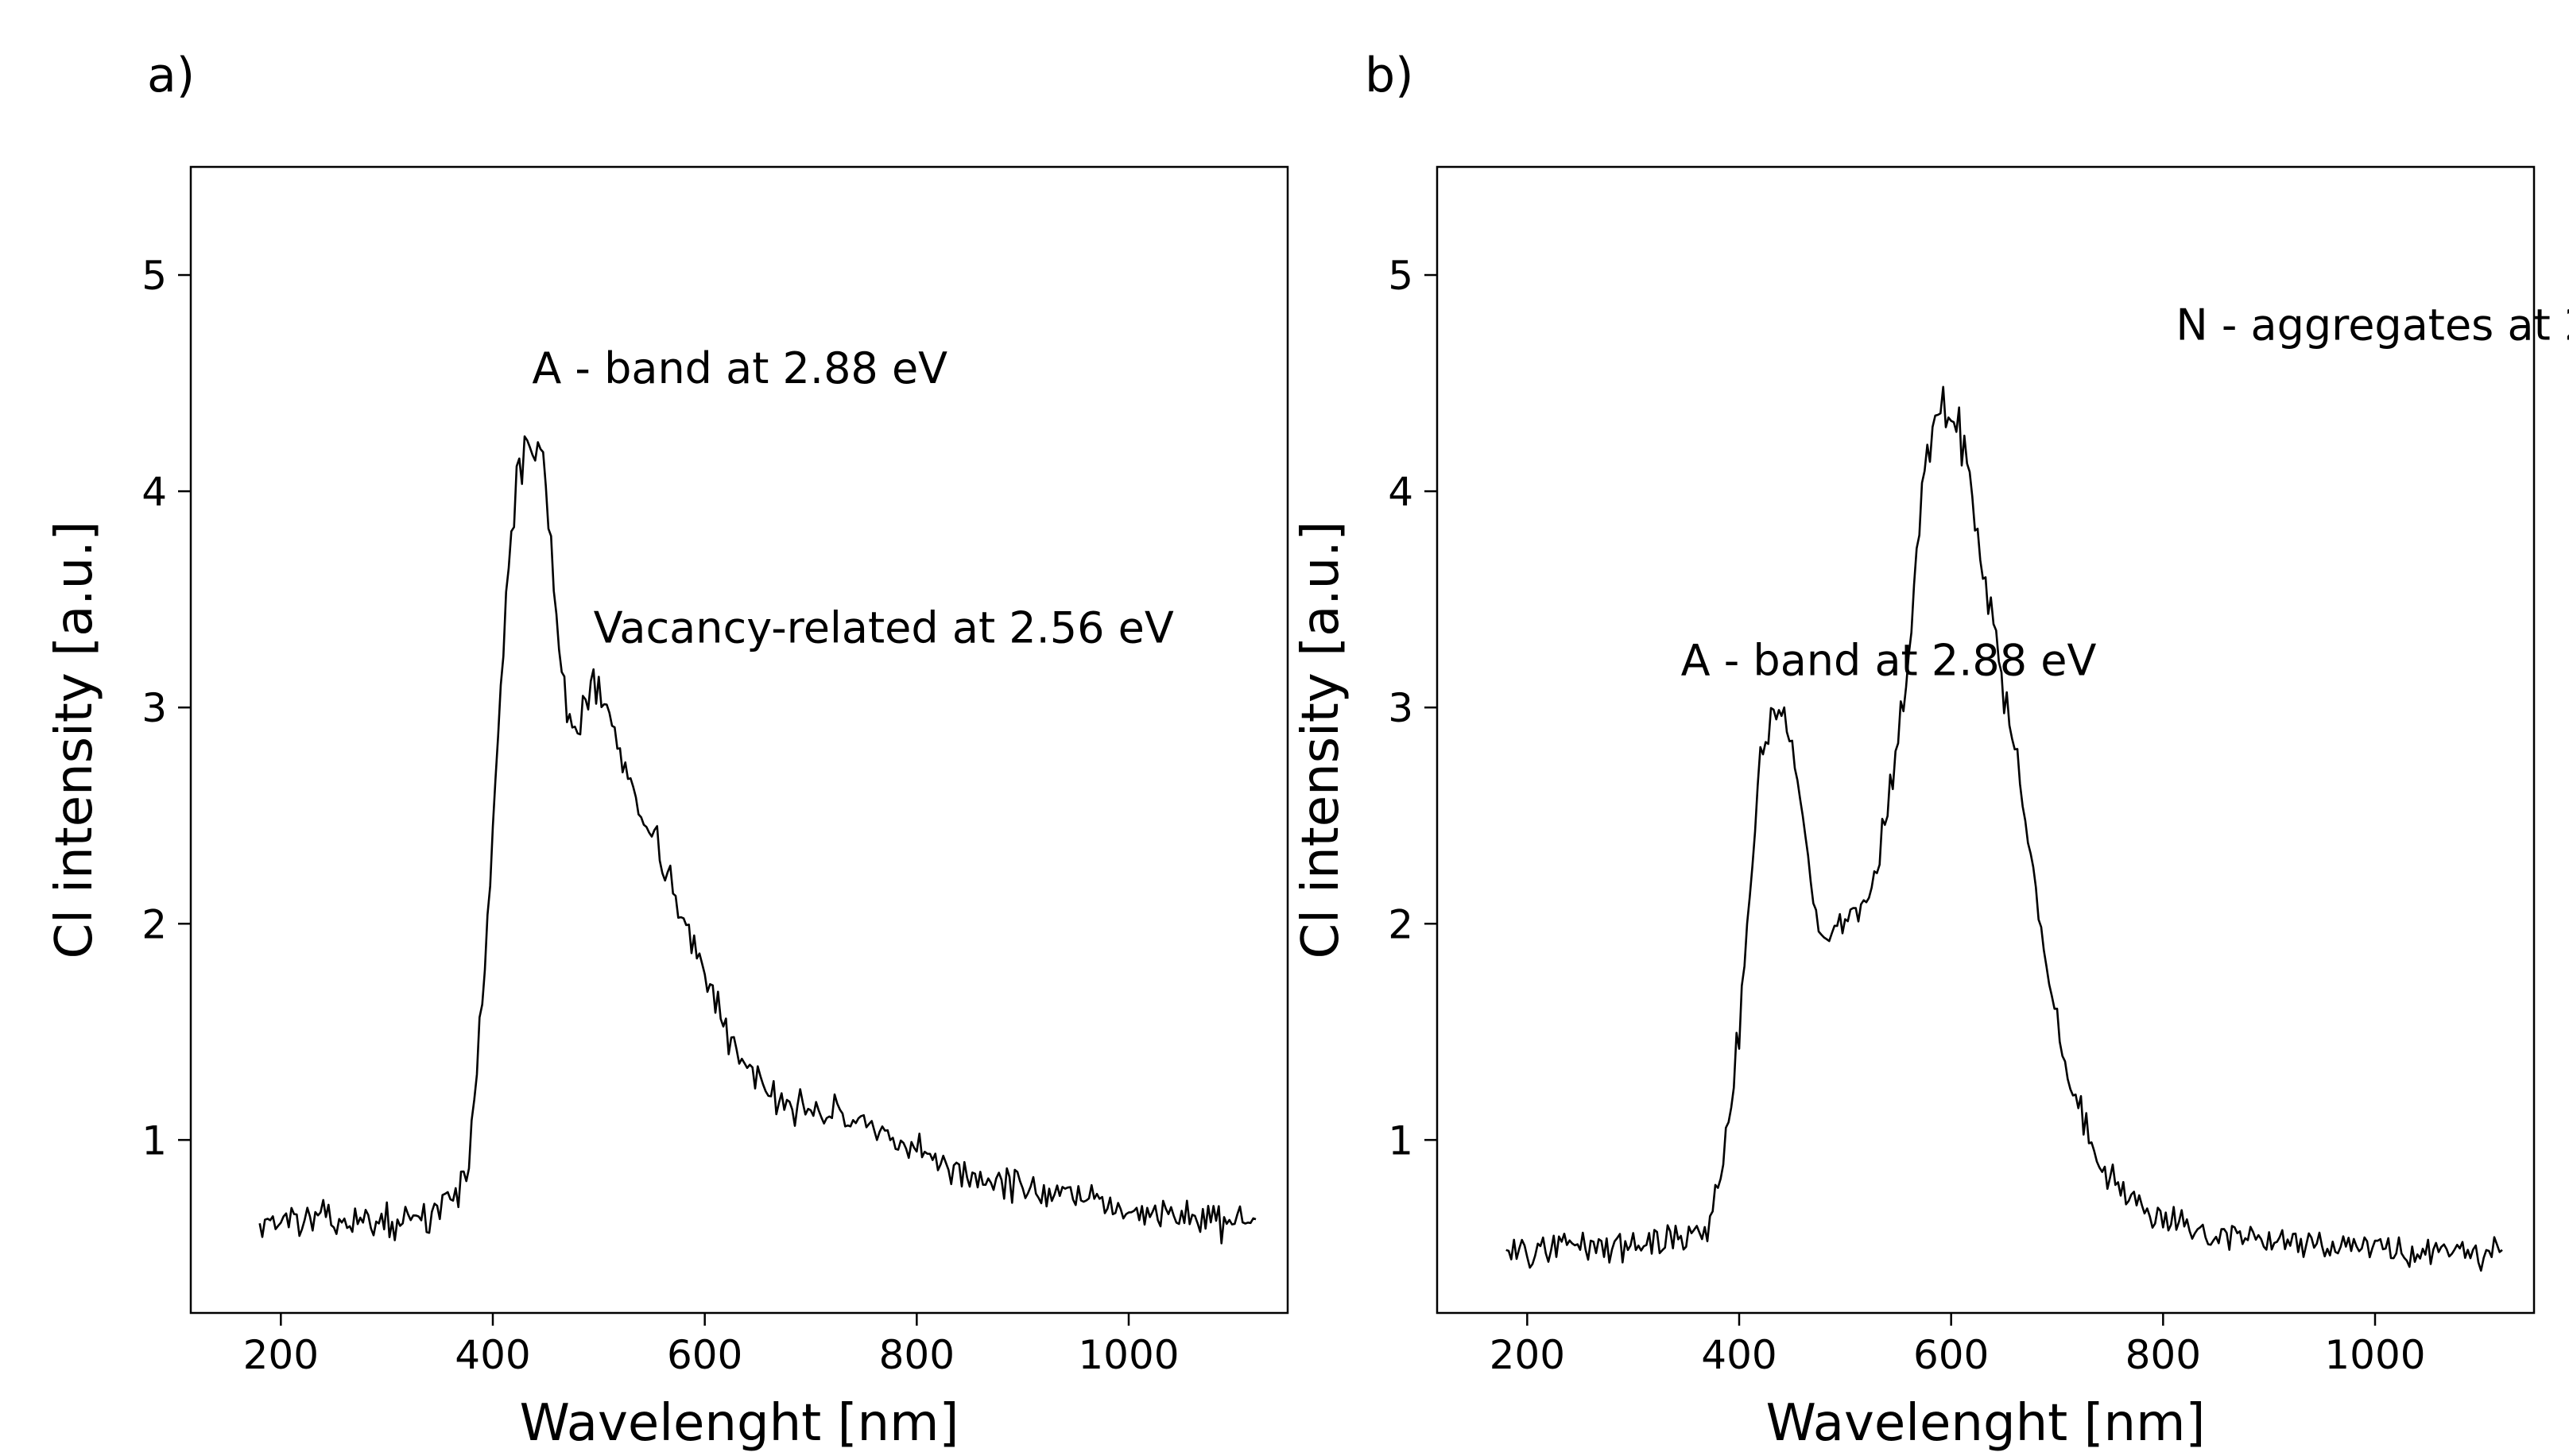 This screenshot has width=2569, height=1456. I want to click on panel-b-x-axis-label: Wavelenght [nm], so click(1986, 1423).